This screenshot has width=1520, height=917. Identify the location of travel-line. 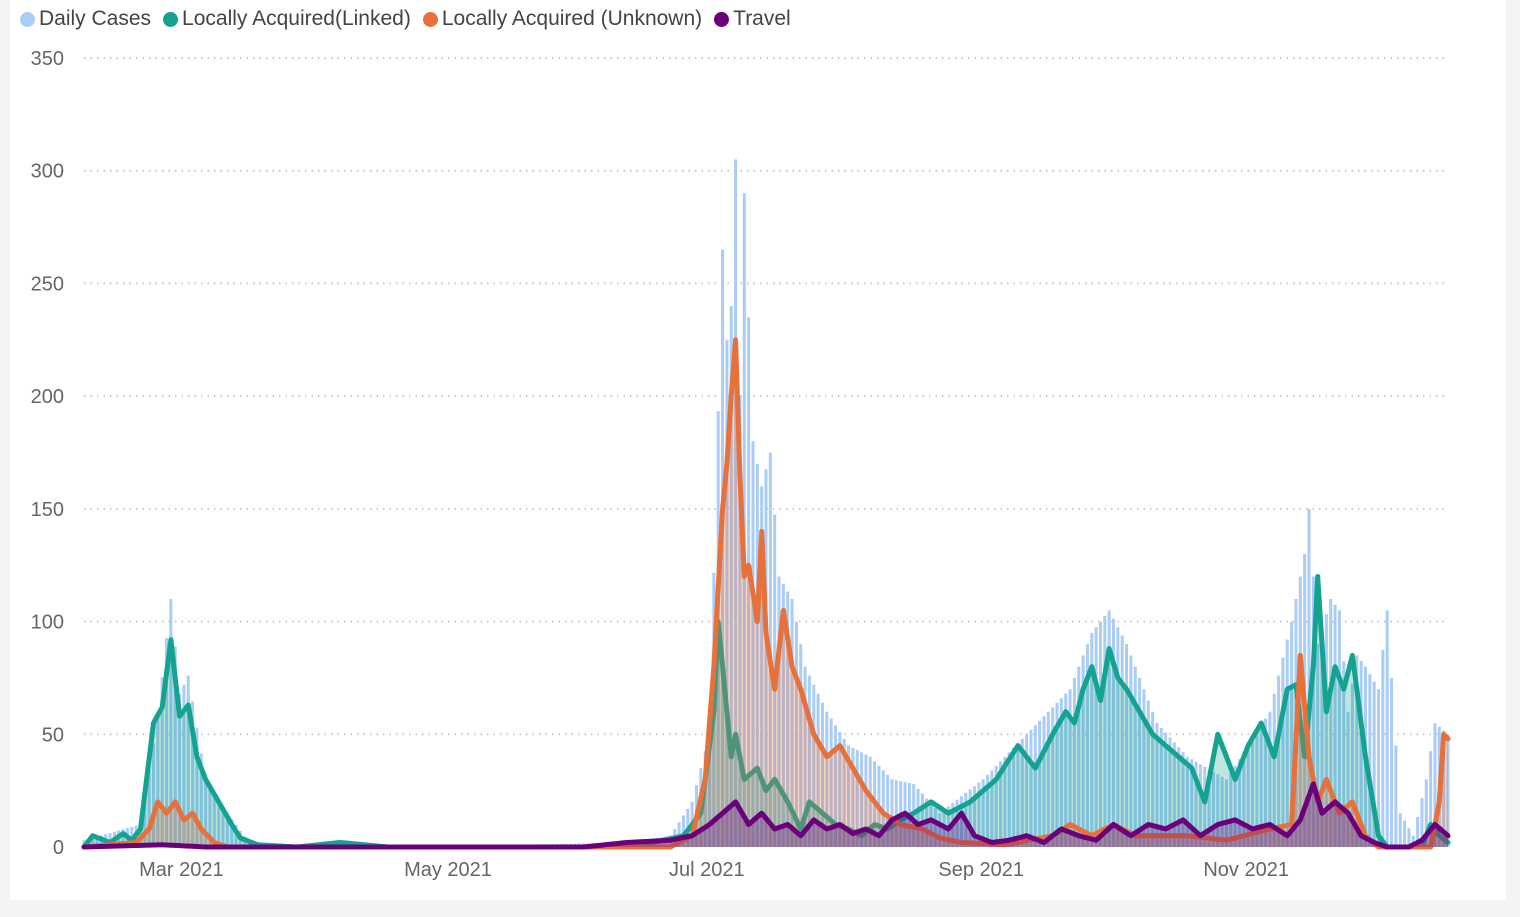
(766, 815).